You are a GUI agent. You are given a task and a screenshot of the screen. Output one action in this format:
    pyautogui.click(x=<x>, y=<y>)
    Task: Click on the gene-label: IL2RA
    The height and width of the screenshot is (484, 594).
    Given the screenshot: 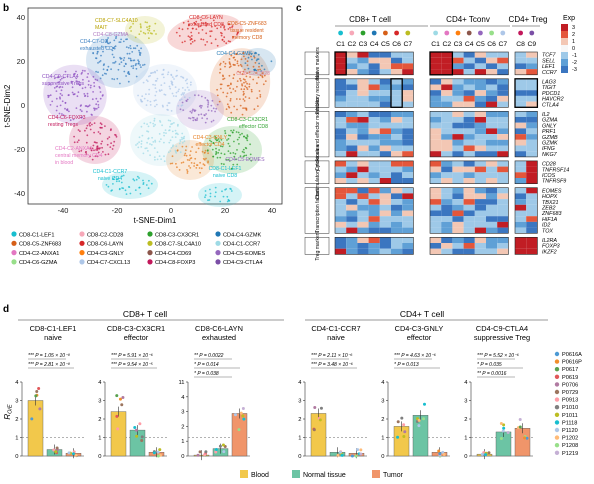 What is the action you would take?
    pyautogui.click(x=549, y=241)
    